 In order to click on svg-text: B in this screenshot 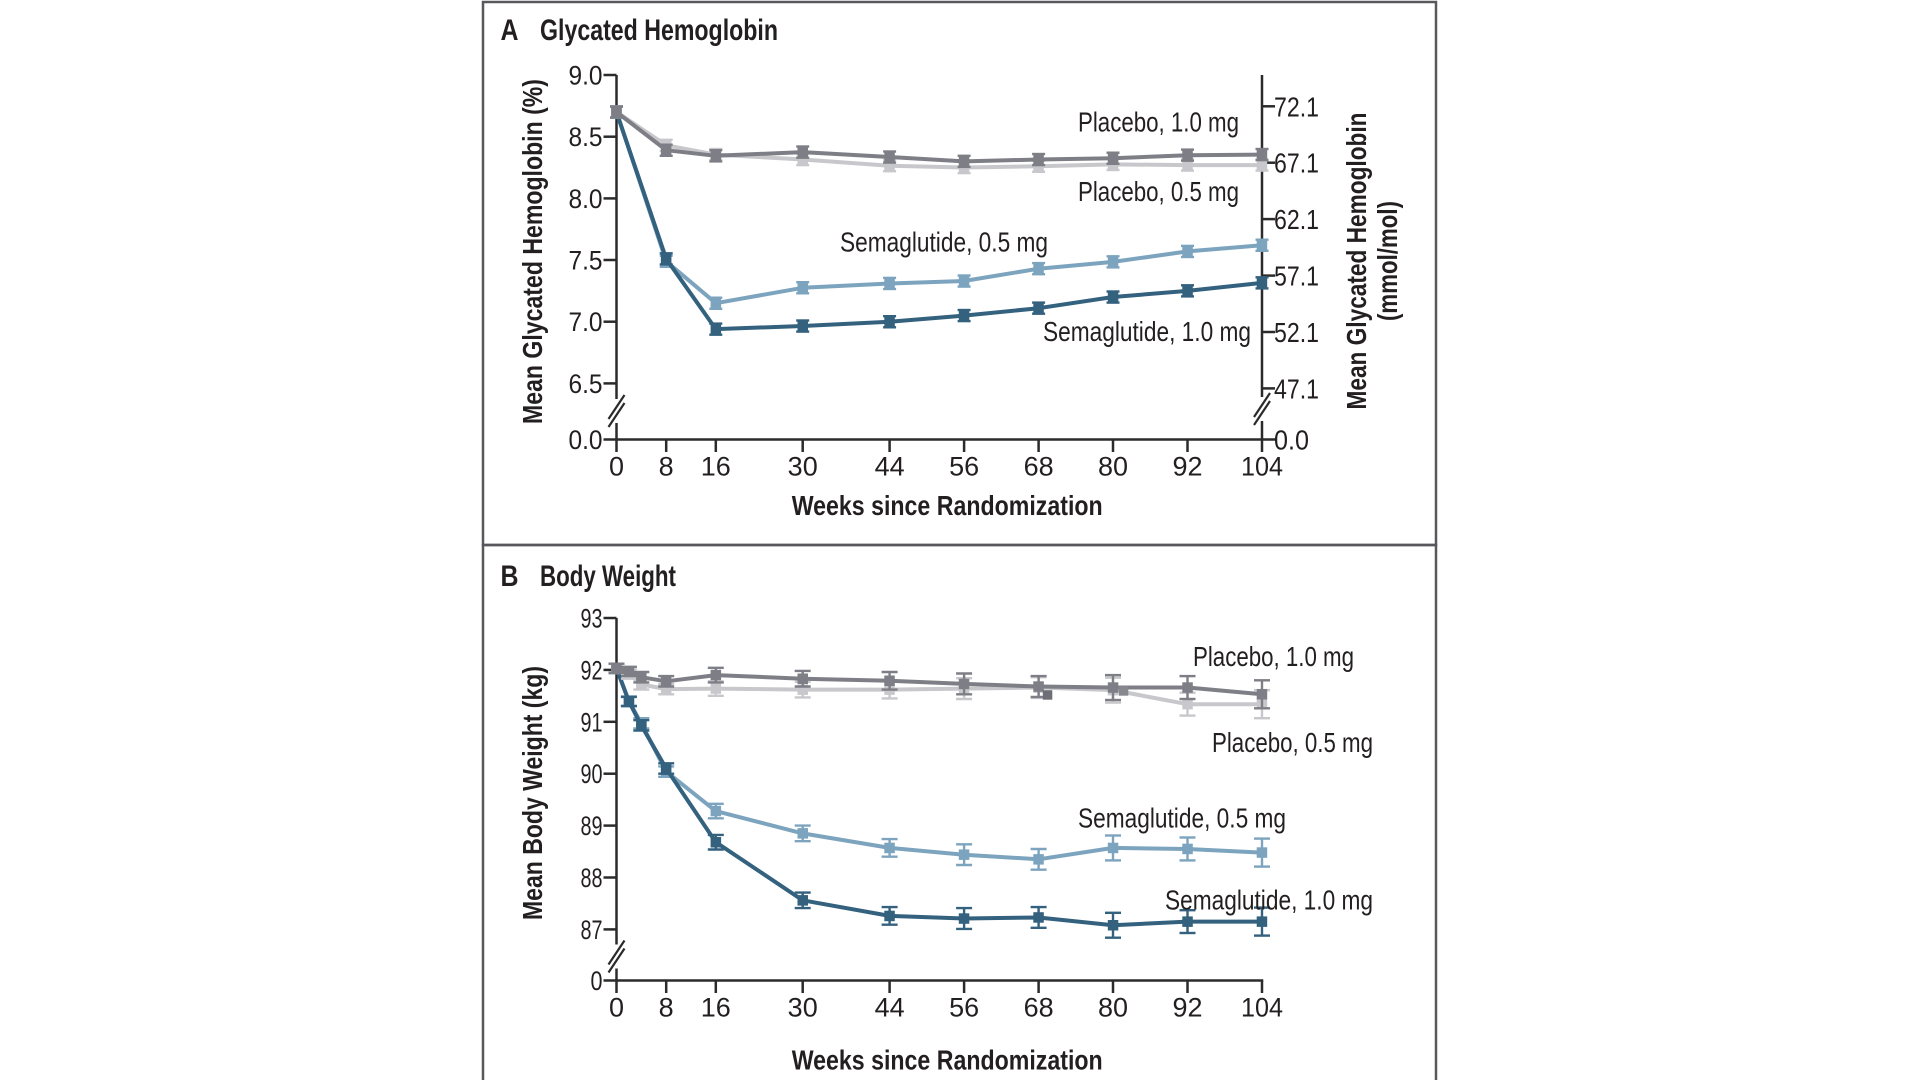, I will do `click(510, 576)`.